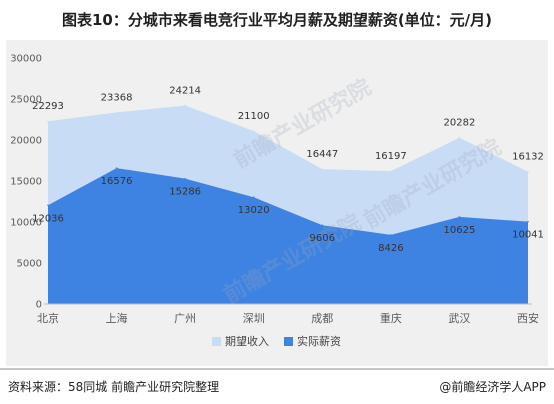 The width and height of the screenshot is (554, 404). I want to click on data-label-actual: 10041, so click(528, 235).